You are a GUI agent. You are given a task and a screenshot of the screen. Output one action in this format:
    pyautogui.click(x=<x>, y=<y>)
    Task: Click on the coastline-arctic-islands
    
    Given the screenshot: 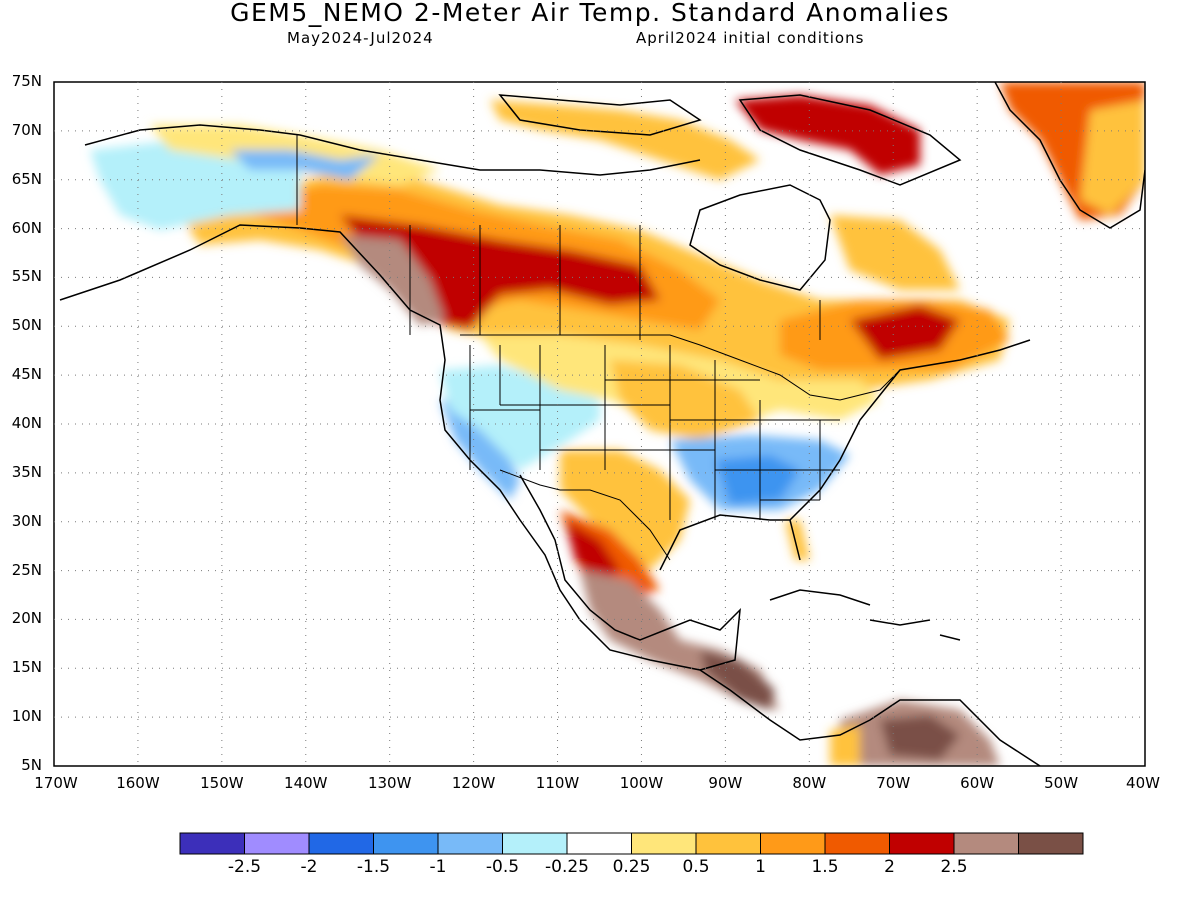 What is the action you would take?
    pyautogui.click(x=730, y=140)
    